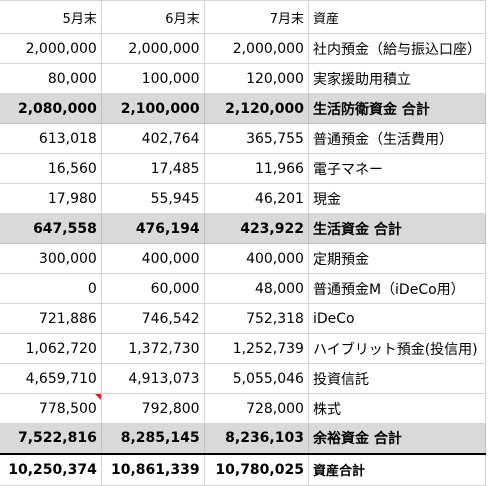 The image size is (500, 486). Describe the element at coordinates (397, 78) in the screenshot. I see `cell-label: 実家援助用積立` at that location.